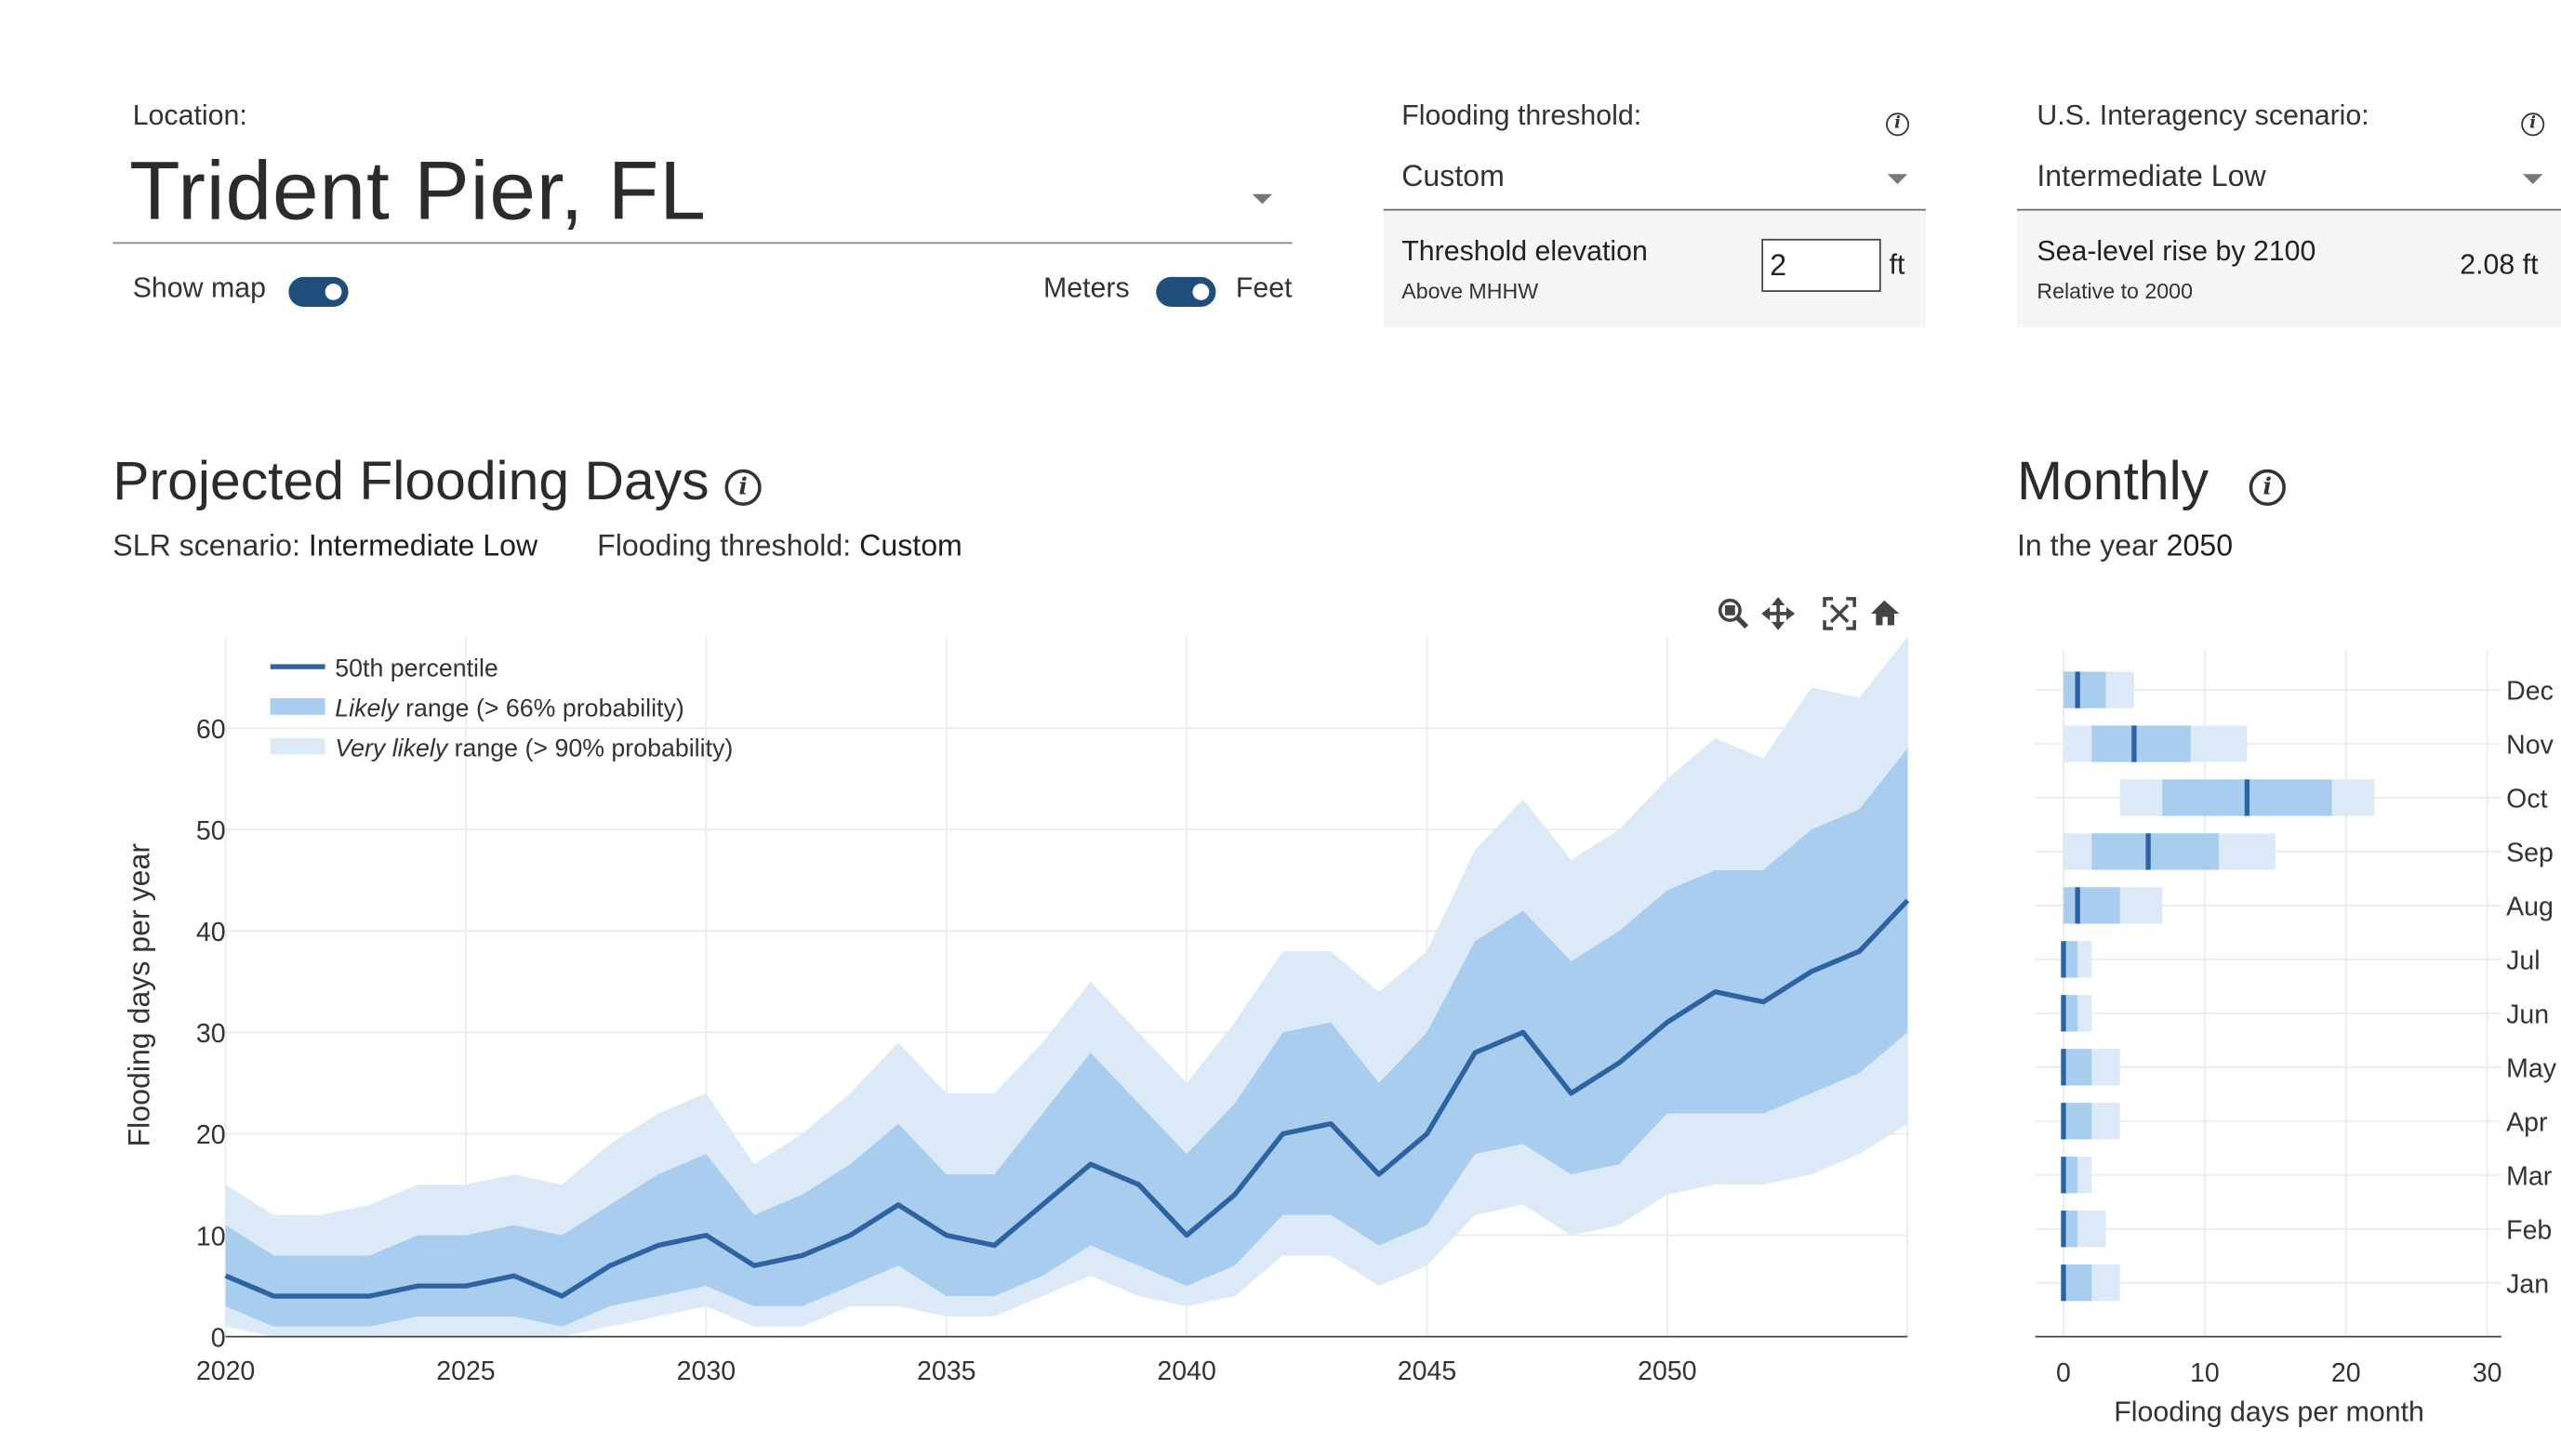 The height and width of the screenshot is (1456, 2561). Describe the element at coordinates (225, 1371) in the screenshot. I see `x-tick-label: 2020` at that location.